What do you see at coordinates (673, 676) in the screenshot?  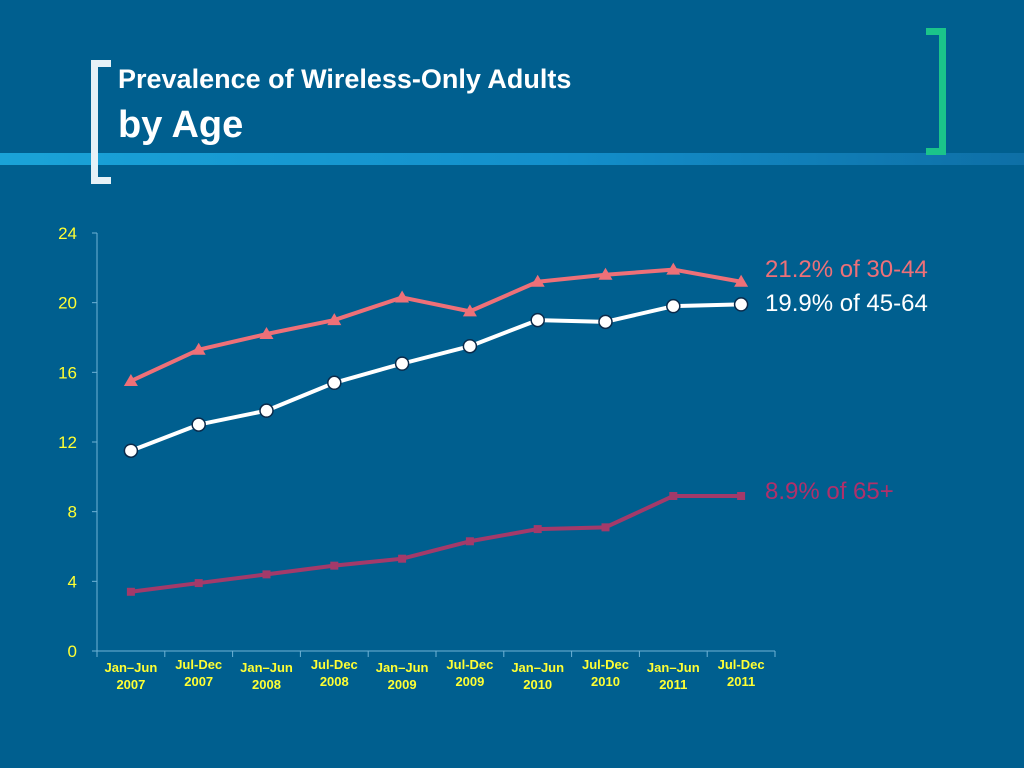 I see `x-tick-label: Jan–Jun 2011` at bounding box center [673, 676].